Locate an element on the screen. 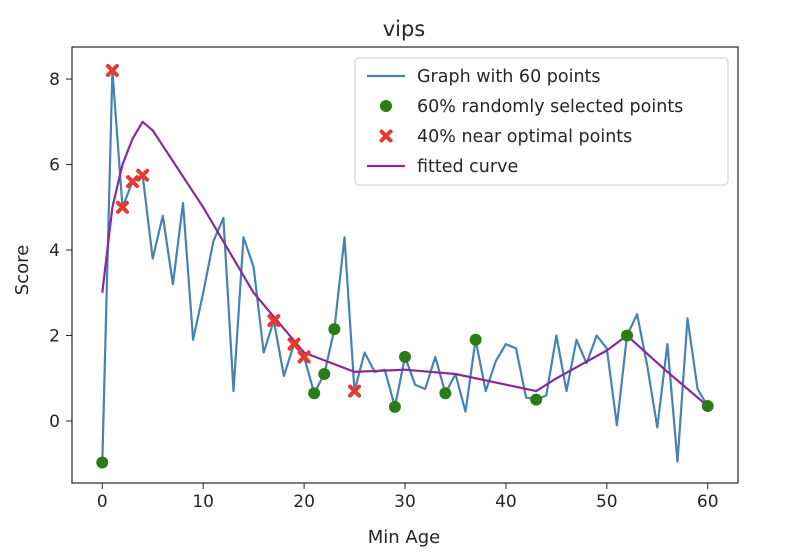  y-tick-label: 0 is located at coordinates (54, 422).